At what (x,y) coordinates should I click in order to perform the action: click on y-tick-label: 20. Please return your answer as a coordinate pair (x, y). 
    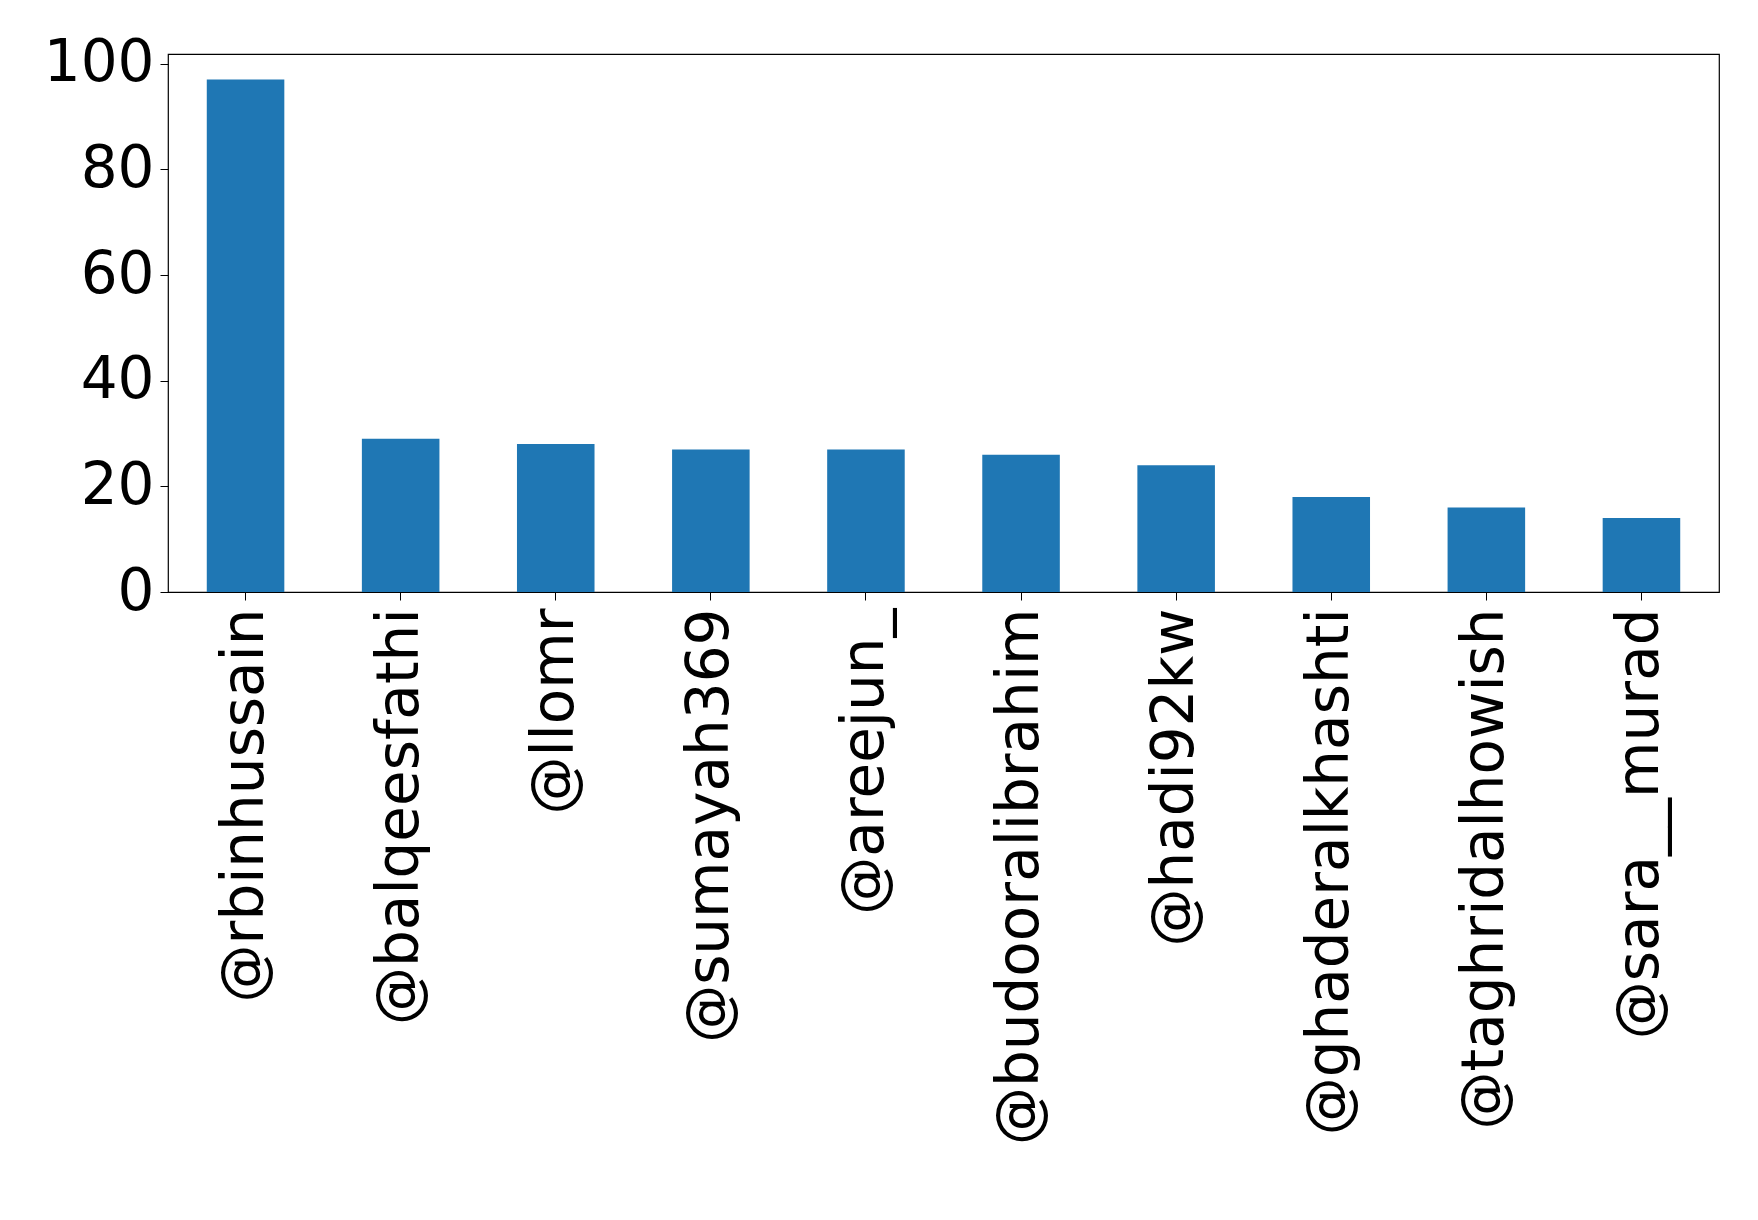
    Looking at the image, I should click on (117, 483).